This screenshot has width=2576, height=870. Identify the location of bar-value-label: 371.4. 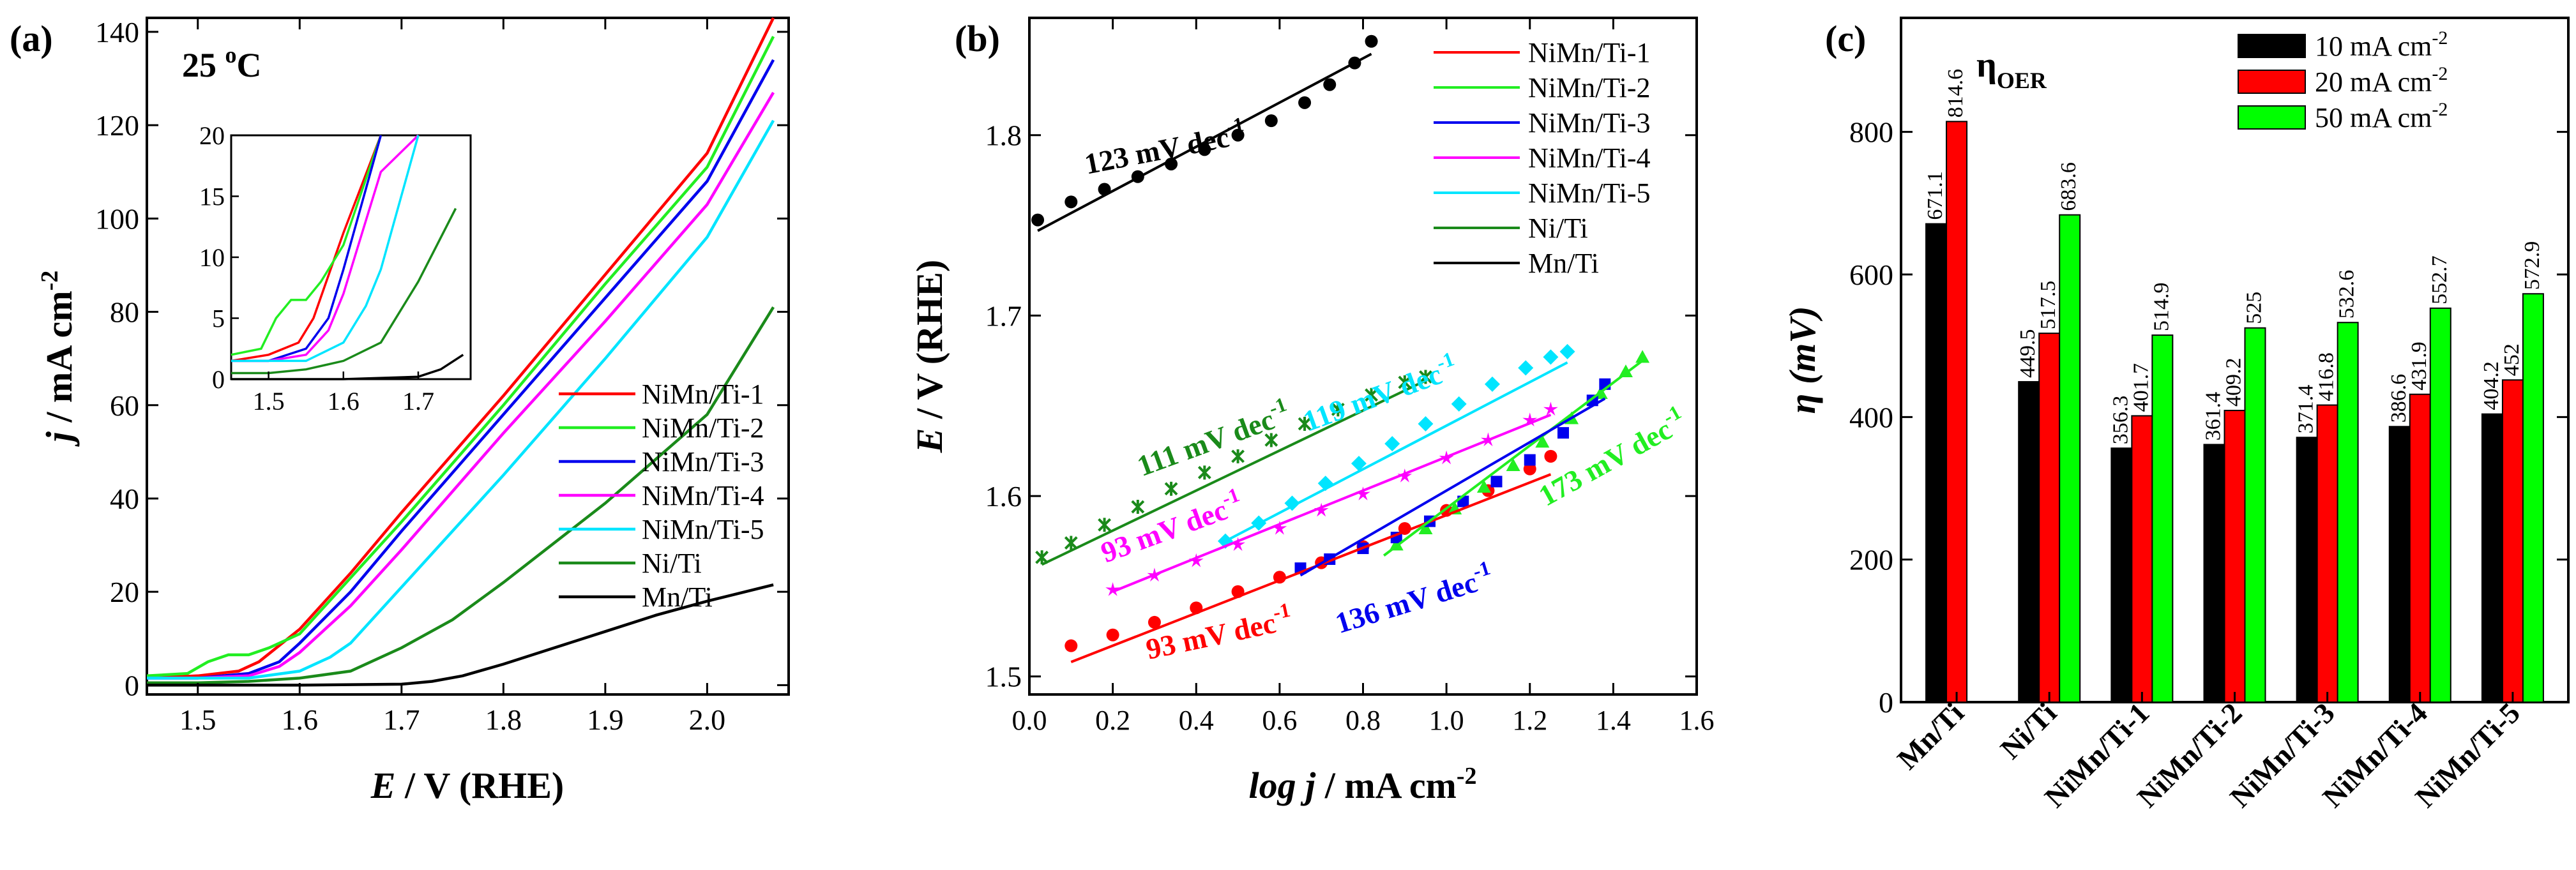
(2306, 409).